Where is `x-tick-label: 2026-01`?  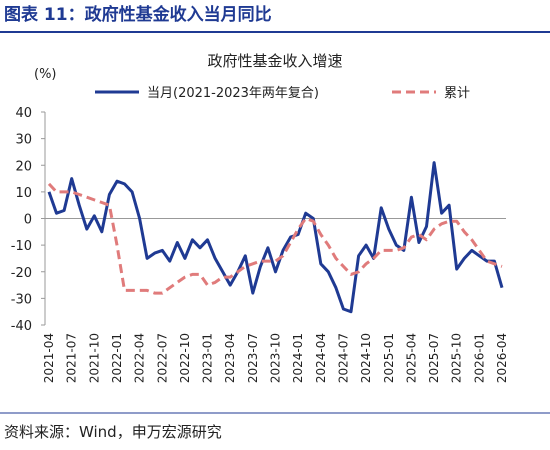 x-tick-label: 2026-01 is located at coordinates (479, 358).